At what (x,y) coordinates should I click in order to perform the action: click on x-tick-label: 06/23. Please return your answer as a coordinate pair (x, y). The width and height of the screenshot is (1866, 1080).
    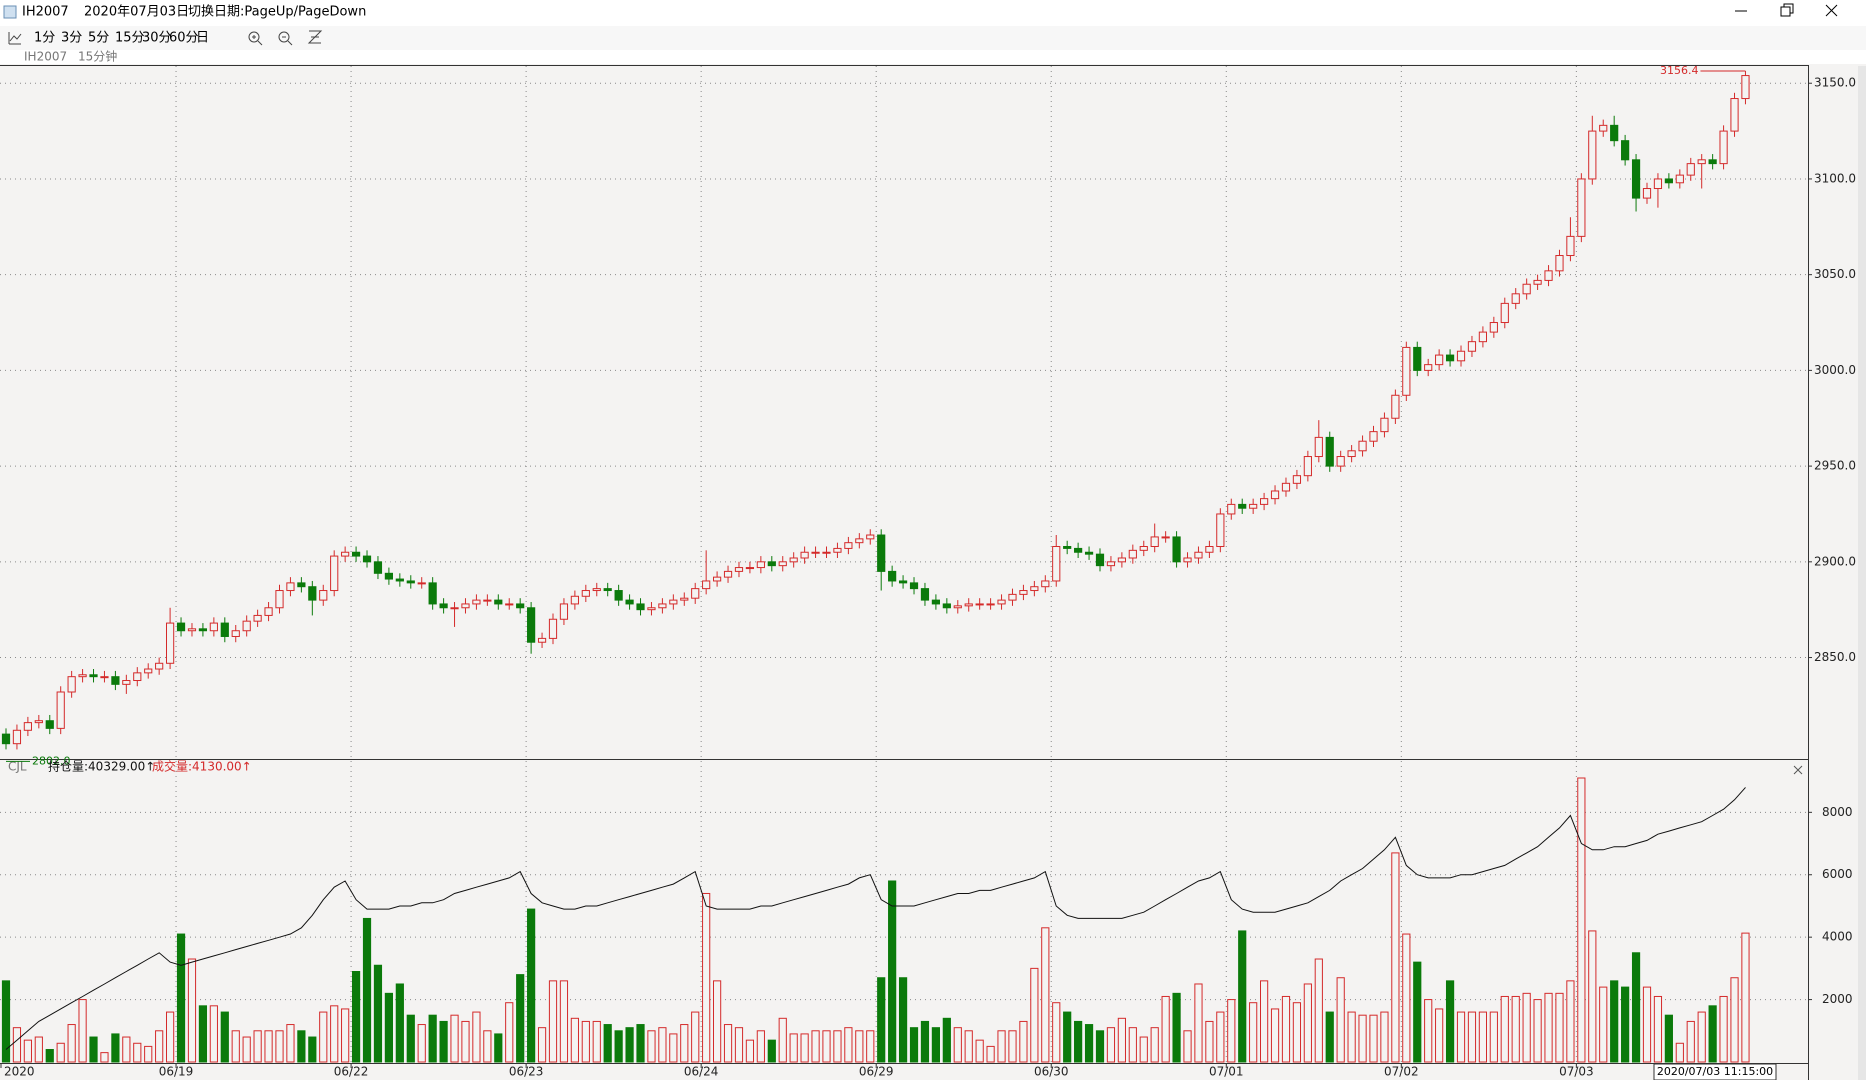
    Looking at the image, I should click on (526, 1072).